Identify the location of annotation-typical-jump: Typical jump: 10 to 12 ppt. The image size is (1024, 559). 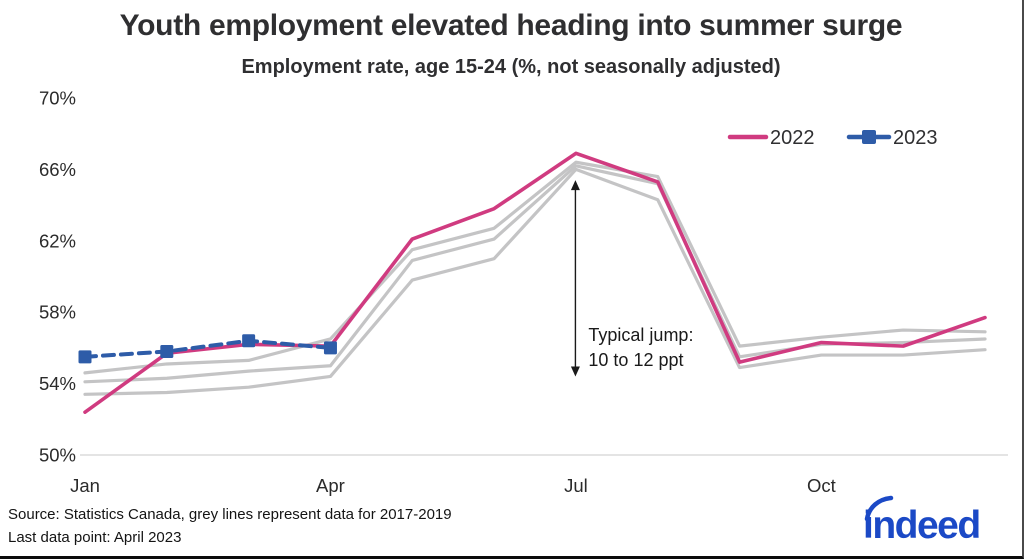
(631, 278).